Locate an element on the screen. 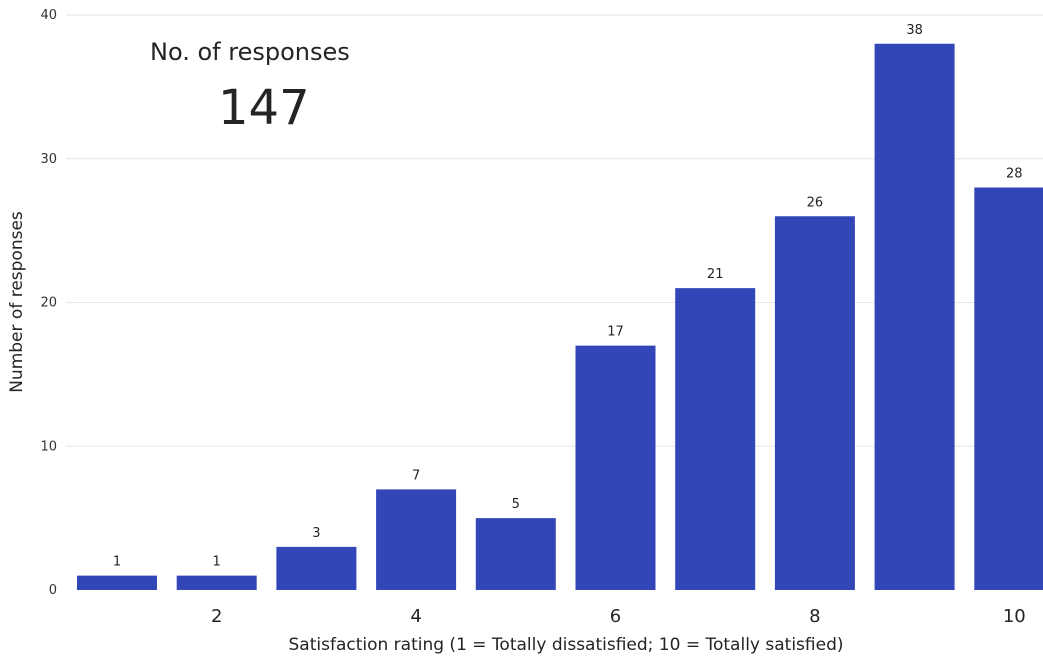 The image size is (1043, 662). y-tick-label-20: 20 is located at coordinates (48, 303).